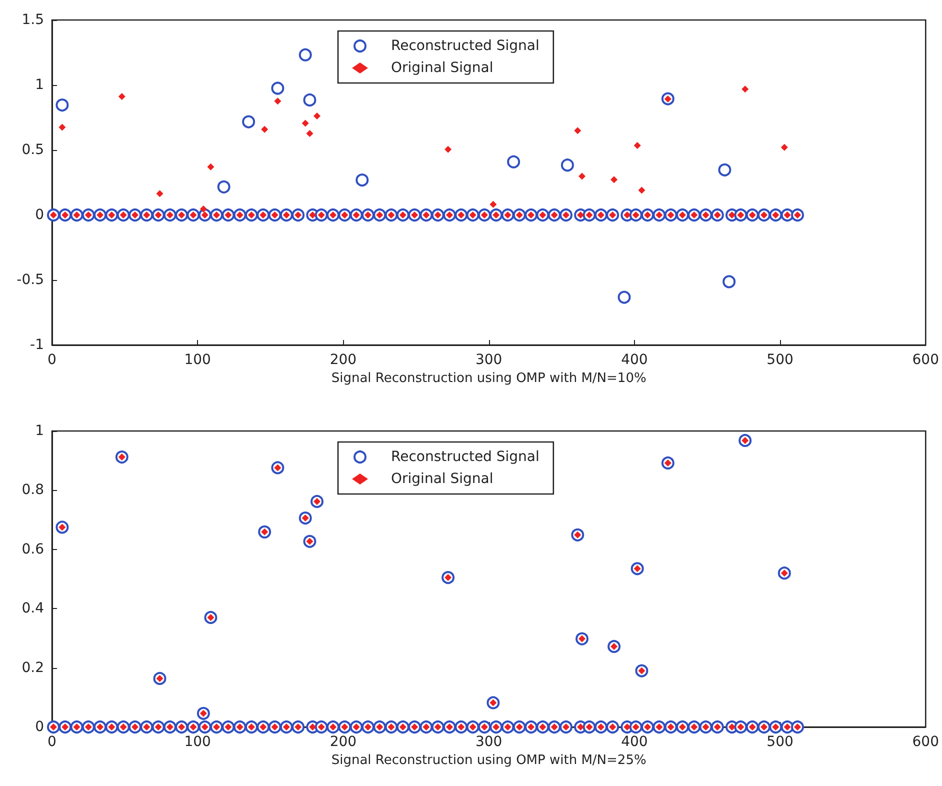 This screenshot has height=786, width=942. What do you see at coordinates (33, 608) in the screenshot?
I see `y-tick-label: 0.4` at bounding box center [33, 608].